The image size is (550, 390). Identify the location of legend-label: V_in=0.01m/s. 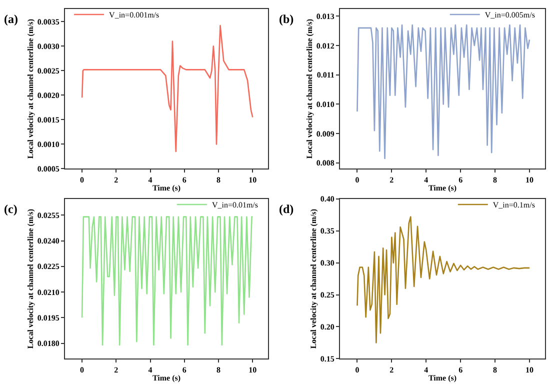
(235, 205).